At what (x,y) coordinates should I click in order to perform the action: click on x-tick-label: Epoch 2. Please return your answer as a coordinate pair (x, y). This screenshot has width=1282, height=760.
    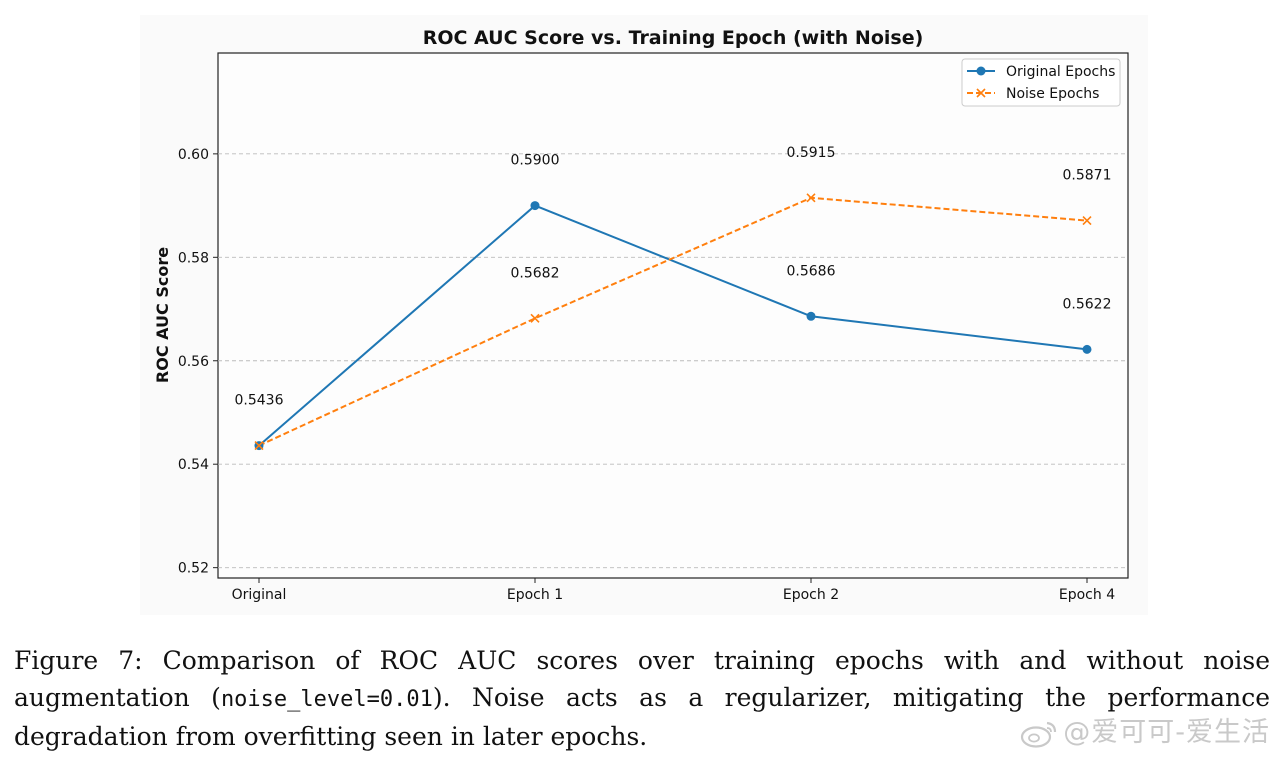
    Looking at the image, I should click on (811, 595).